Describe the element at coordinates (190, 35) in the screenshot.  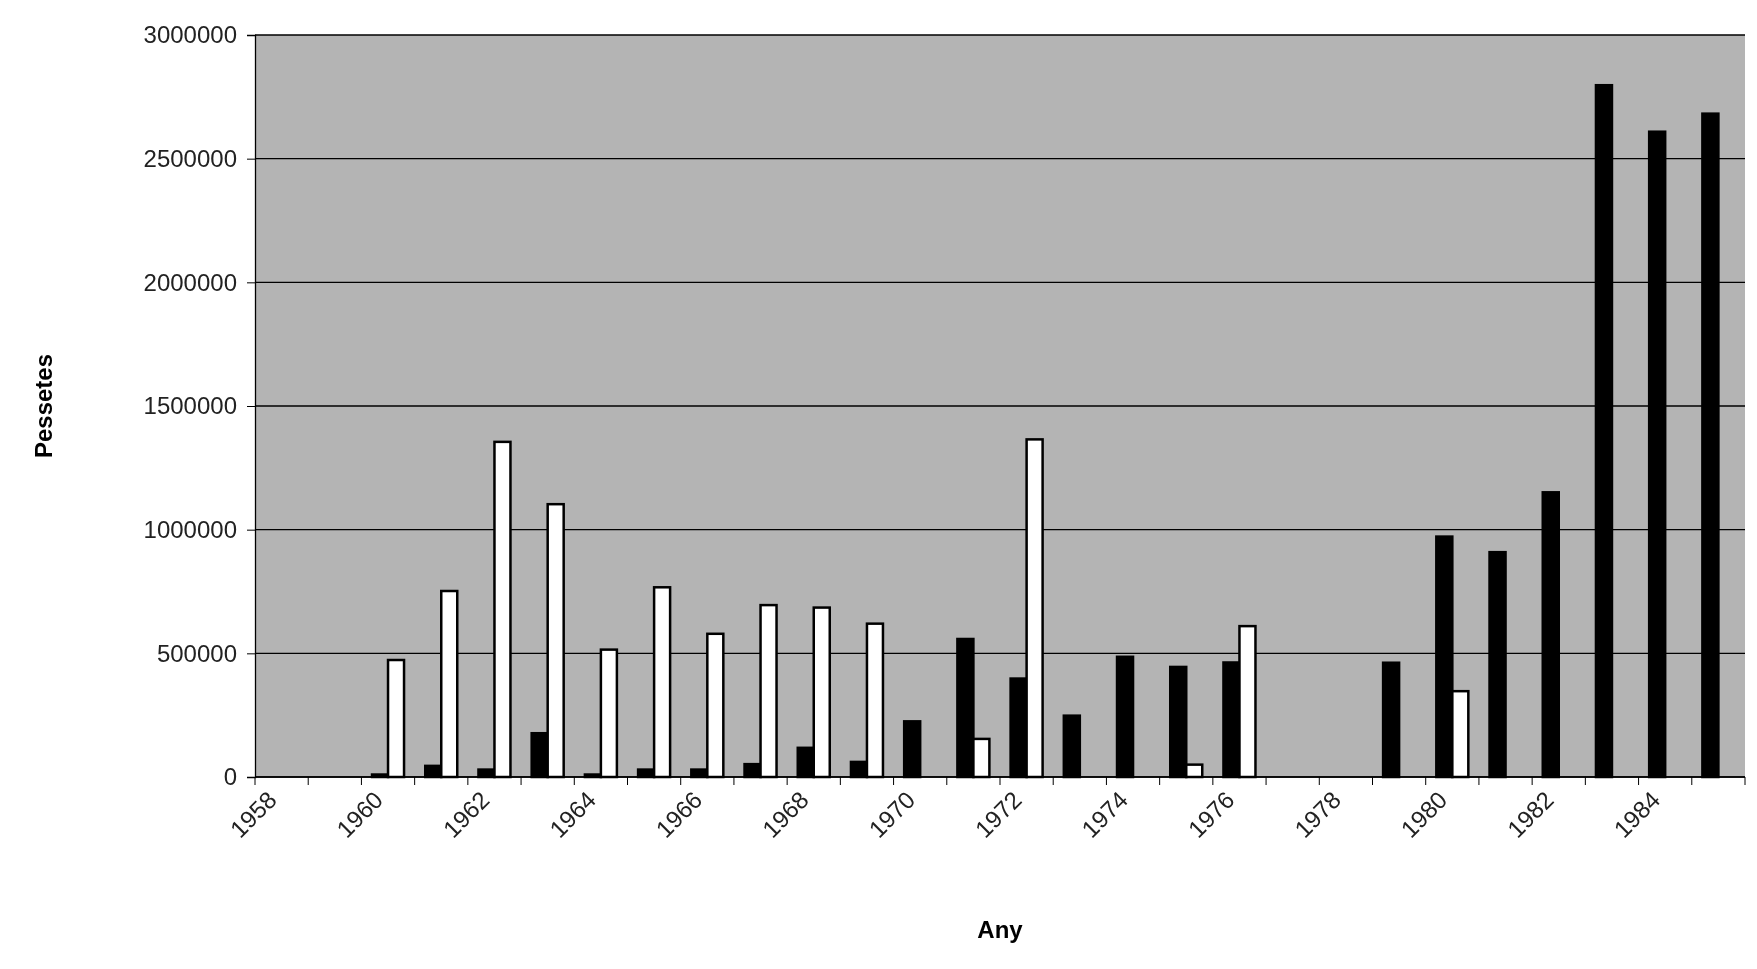
I see `y-tick-label: 3000000` at that location.